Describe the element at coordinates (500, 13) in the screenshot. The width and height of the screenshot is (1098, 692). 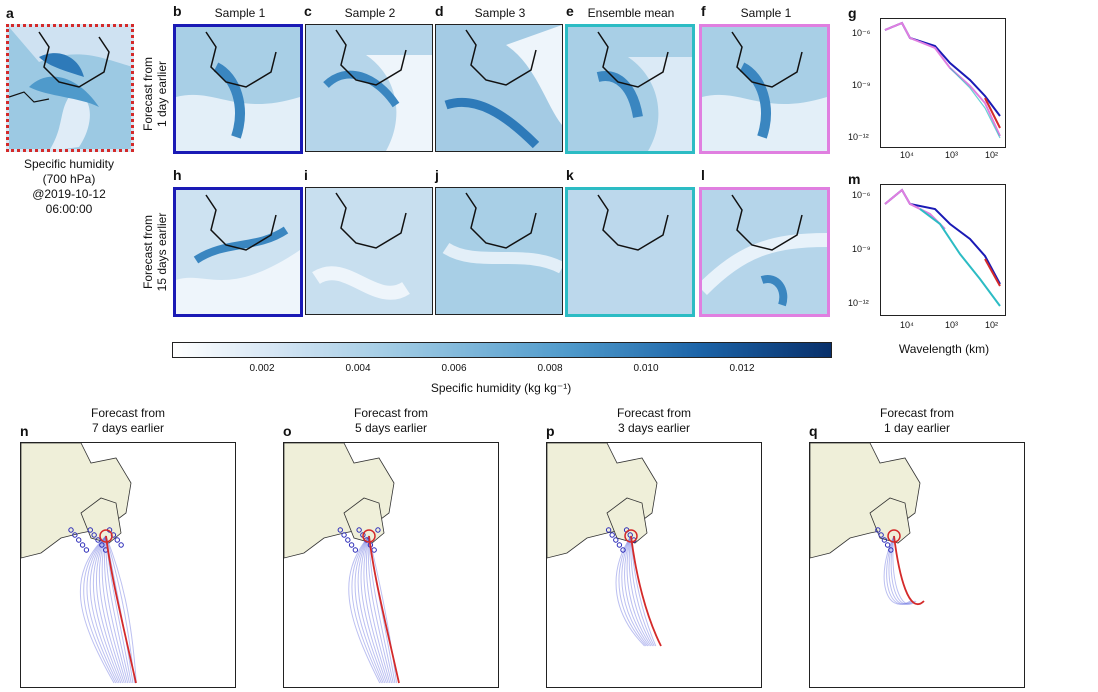
I see `title-d: Sample 3` at that location.